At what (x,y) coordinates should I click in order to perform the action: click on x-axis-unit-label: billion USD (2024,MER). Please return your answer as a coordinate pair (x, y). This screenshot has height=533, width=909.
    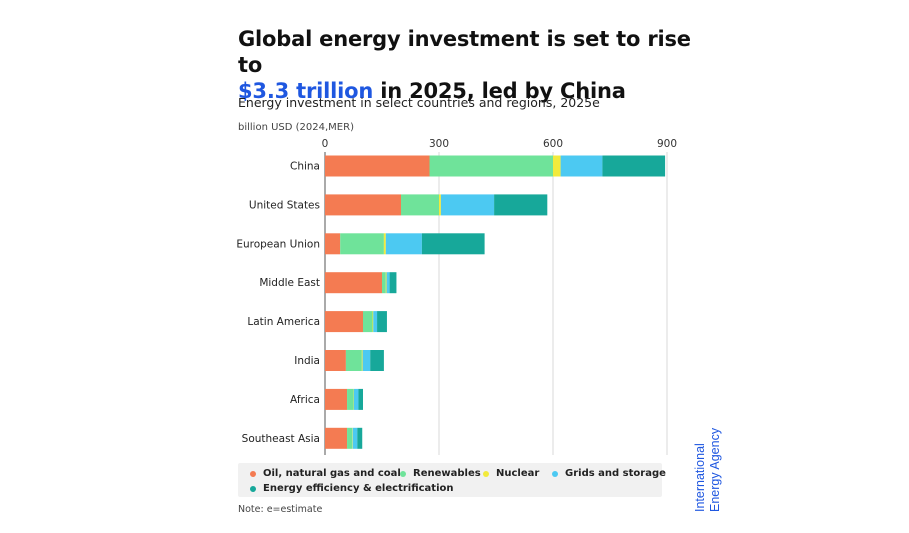
    Looking at the image, I should click on (296, 127).